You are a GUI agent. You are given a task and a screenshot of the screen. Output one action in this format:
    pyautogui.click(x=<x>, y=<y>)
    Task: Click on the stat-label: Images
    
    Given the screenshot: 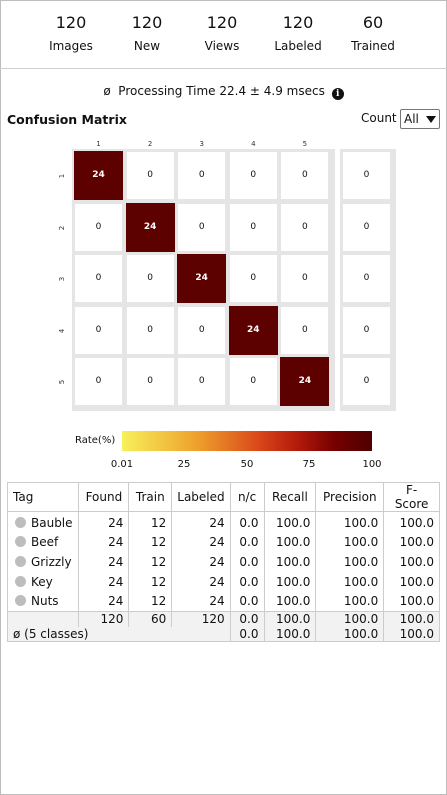 What is the action you would take?
    pyautogui.click(x=71, y=46)
    